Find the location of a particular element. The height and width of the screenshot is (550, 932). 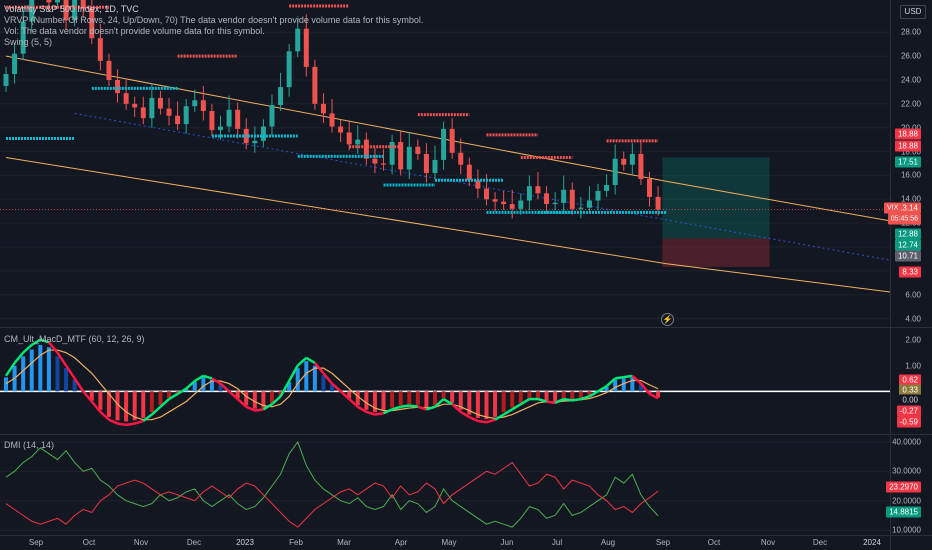

symbol-title: Volatility S&P 500 Index, 1D, TVC is located at coordinates (71, 9).